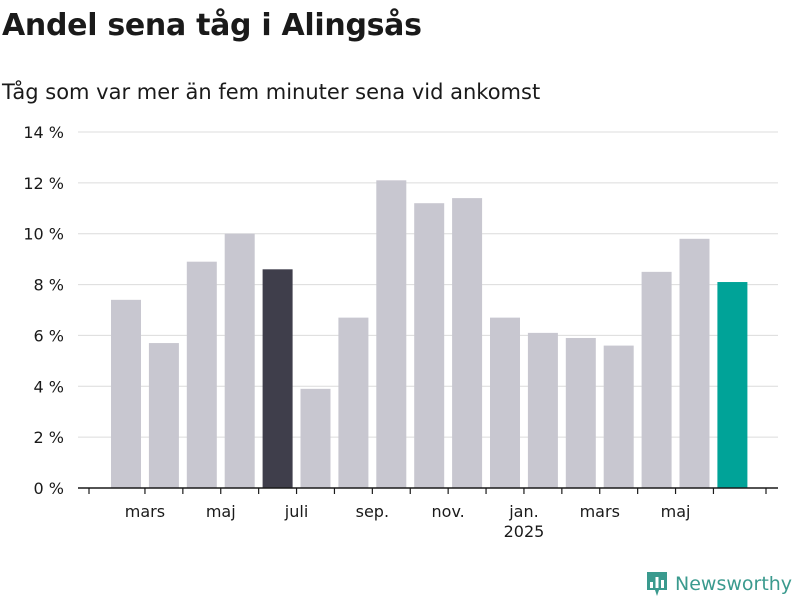 The height and width of the screenshot is (600, 800). I want to click on bar-chart-logo-icon, so click(657, 584).